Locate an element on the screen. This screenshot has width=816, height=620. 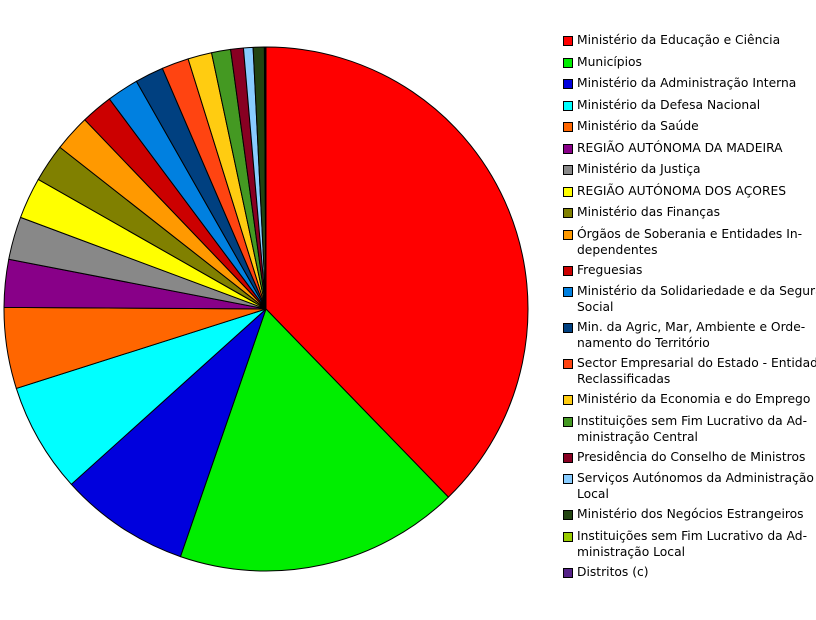
legend-label: Ministério da Administração Interna is located at coordinates (687, 83).